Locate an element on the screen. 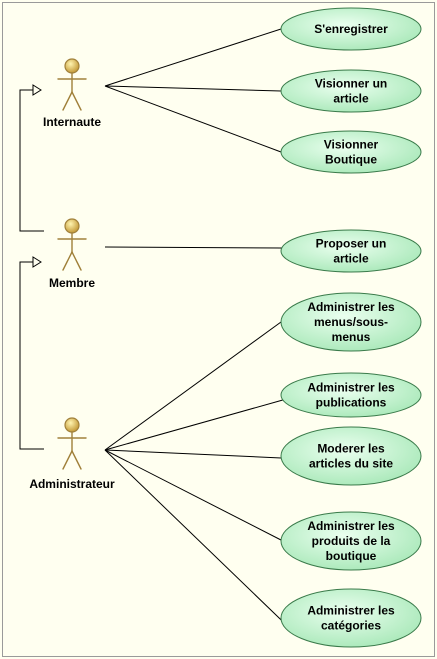 Image resolution: width=437 pixels, height=659 pixels. use-case-label-line: S'enregistrer is located at coordinates (351, 29).